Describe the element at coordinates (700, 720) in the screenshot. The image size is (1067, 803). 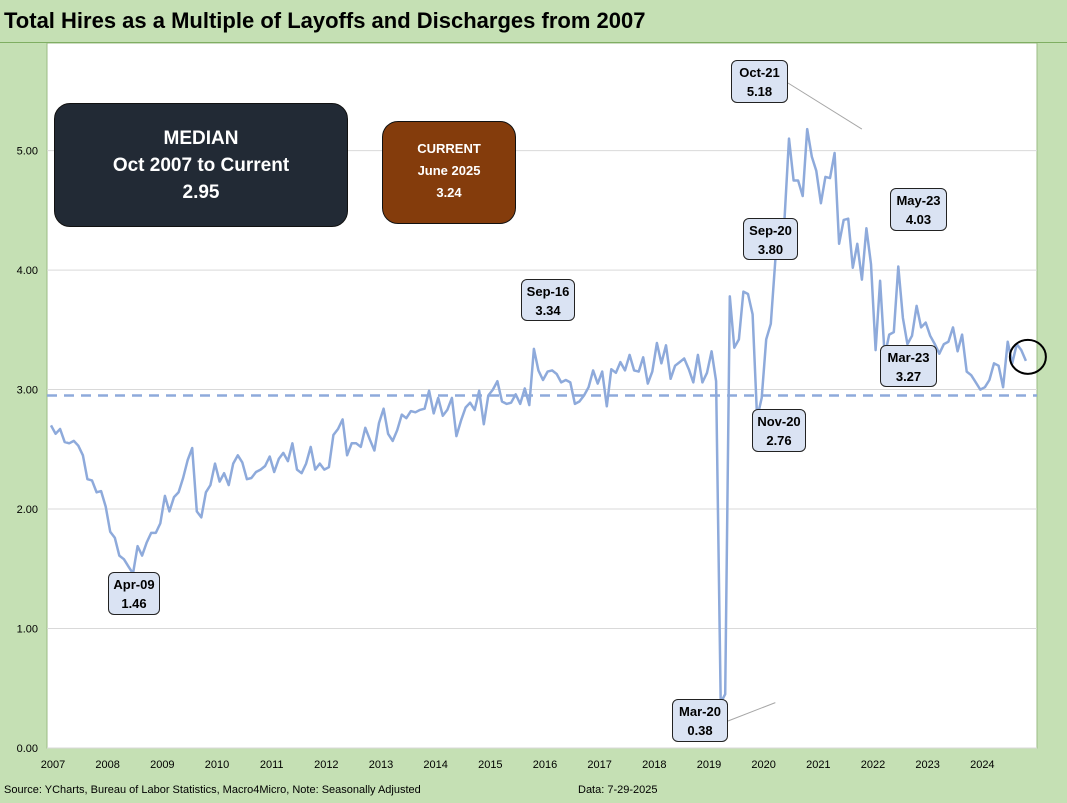
I see `annotation-mar-20: Mar-20 0.38` at that location.